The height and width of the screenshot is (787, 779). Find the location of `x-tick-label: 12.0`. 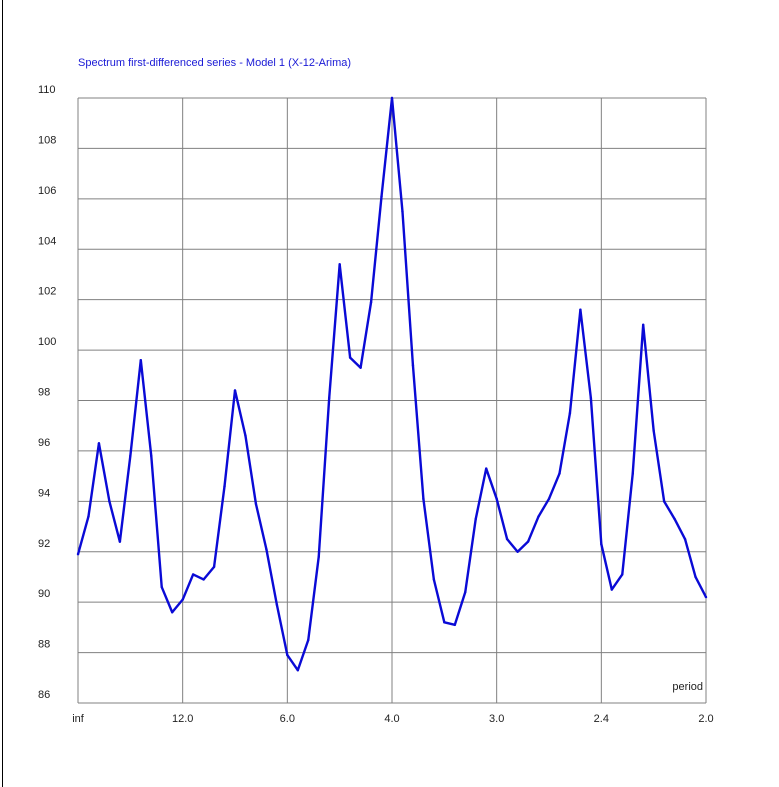

x-tick-label: 12.0 is located at coordinates (182, 719).